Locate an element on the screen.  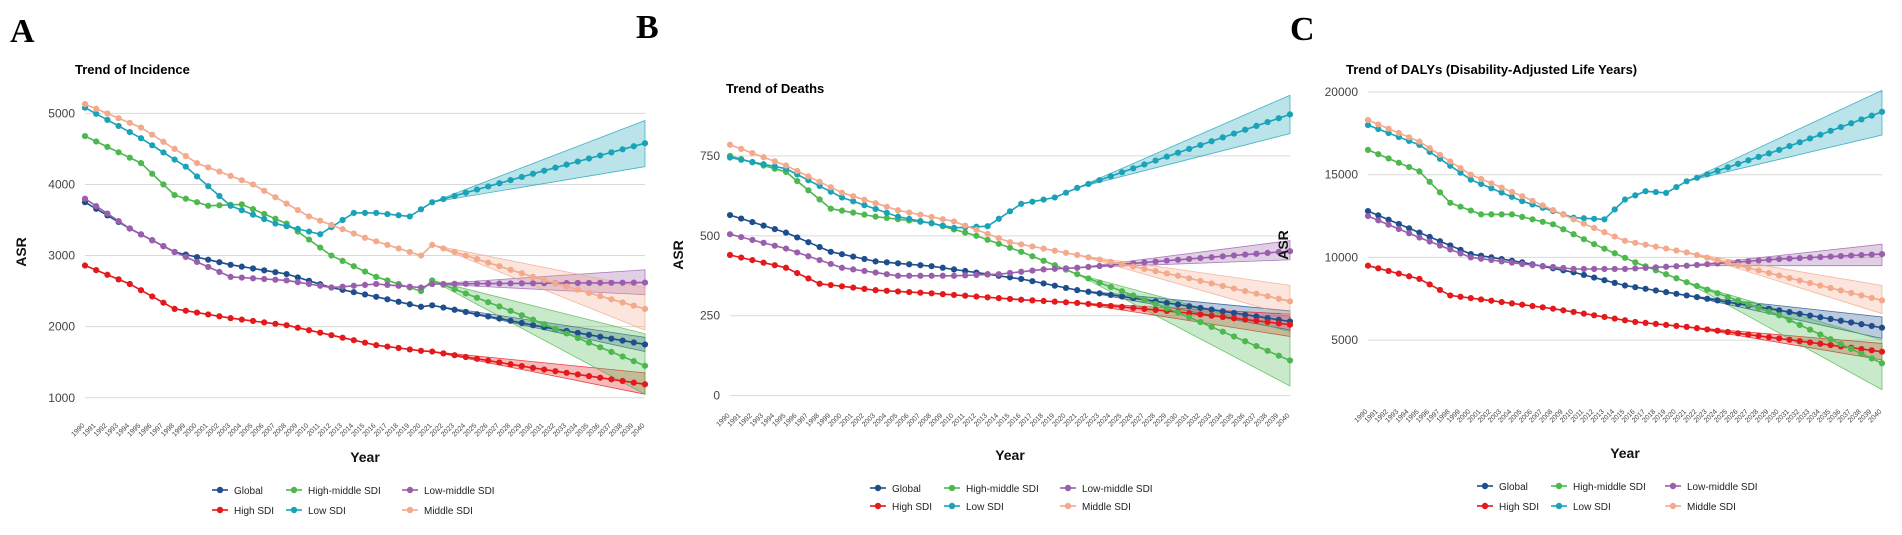
chart-title-incidence: Trend of Incidence is located at coordinates (132, 69).